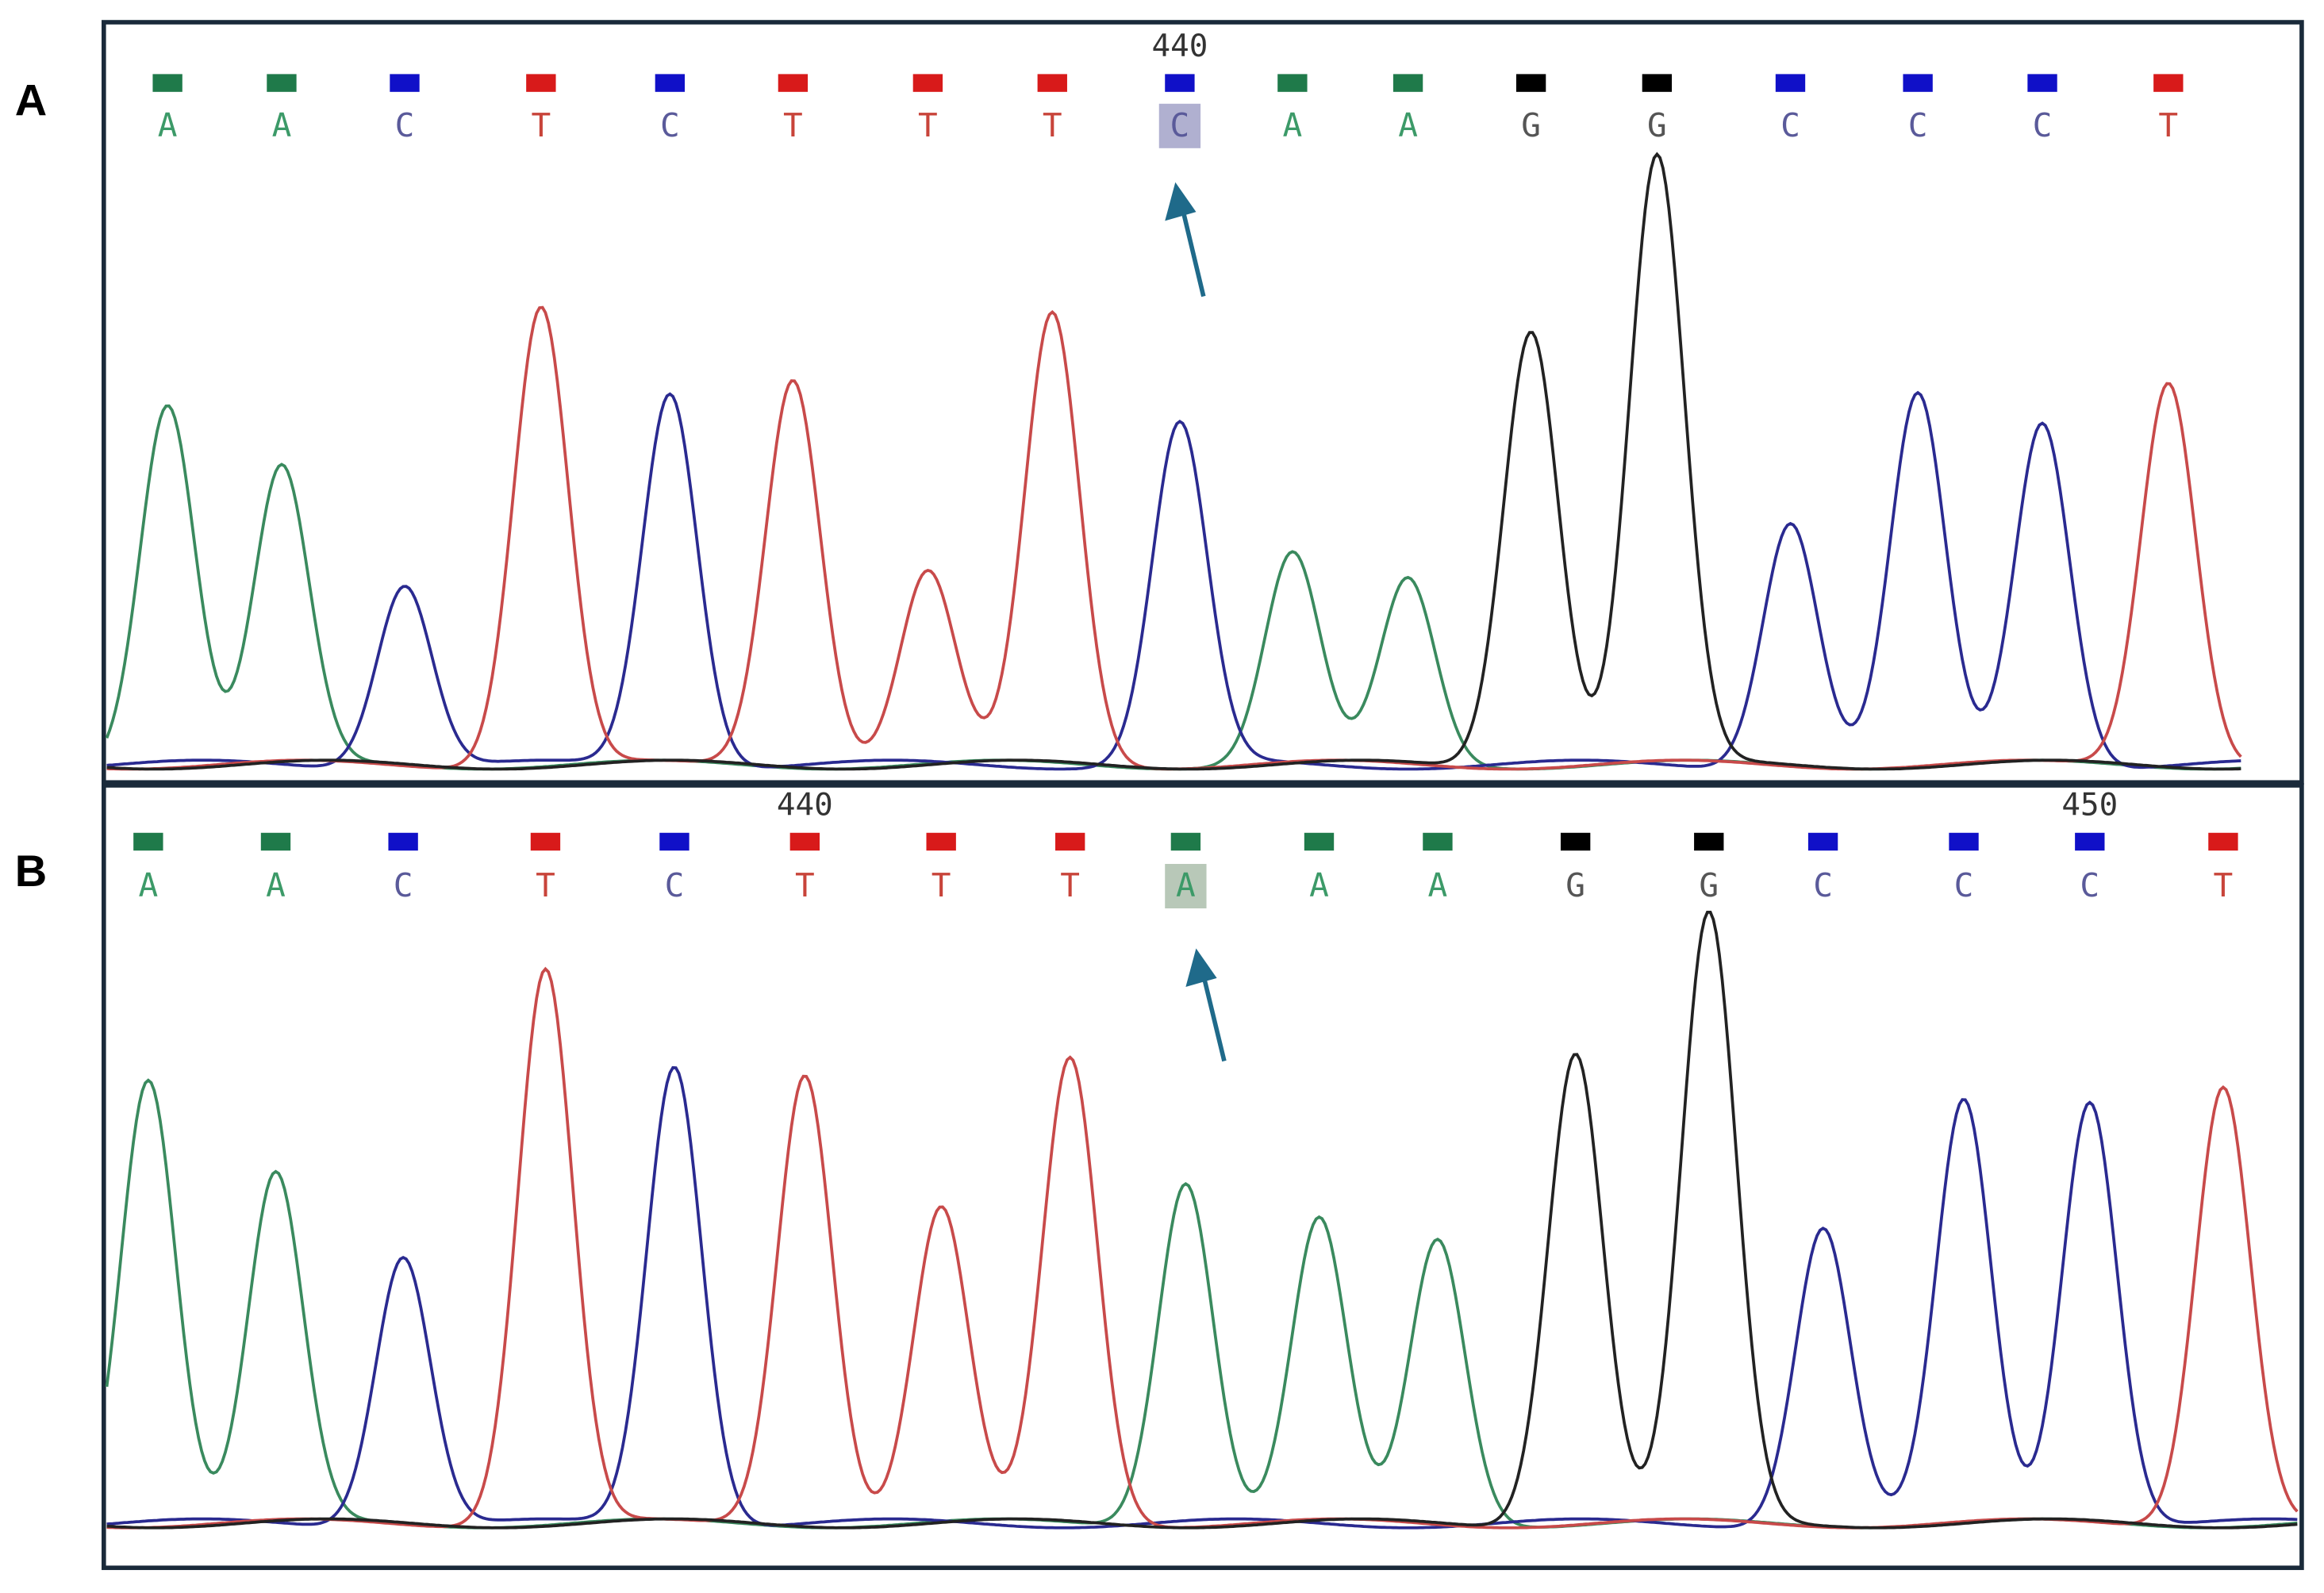 The image size is (2324, 1593). Describe the element at coordinates (2089, 805) in the screenshot. I see `position-label: 450` at that location.